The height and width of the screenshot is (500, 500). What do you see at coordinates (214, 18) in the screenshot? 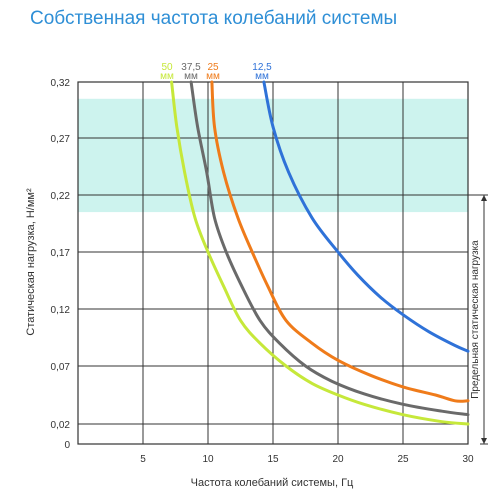
I see `chart-title: Собственная частота колебаний системы` at bounding box center [214, 18].